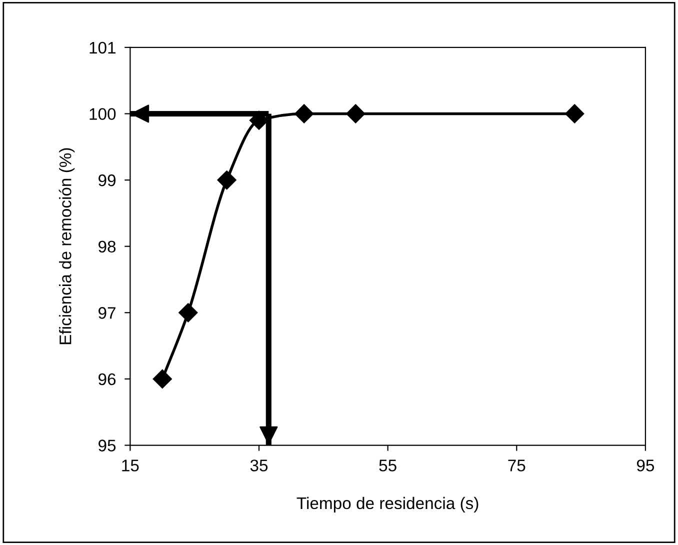  What do you see at coordinates (259, 466) in the screenshot?
I see `x-tick-label: 35` at bounding box center [259, 466].